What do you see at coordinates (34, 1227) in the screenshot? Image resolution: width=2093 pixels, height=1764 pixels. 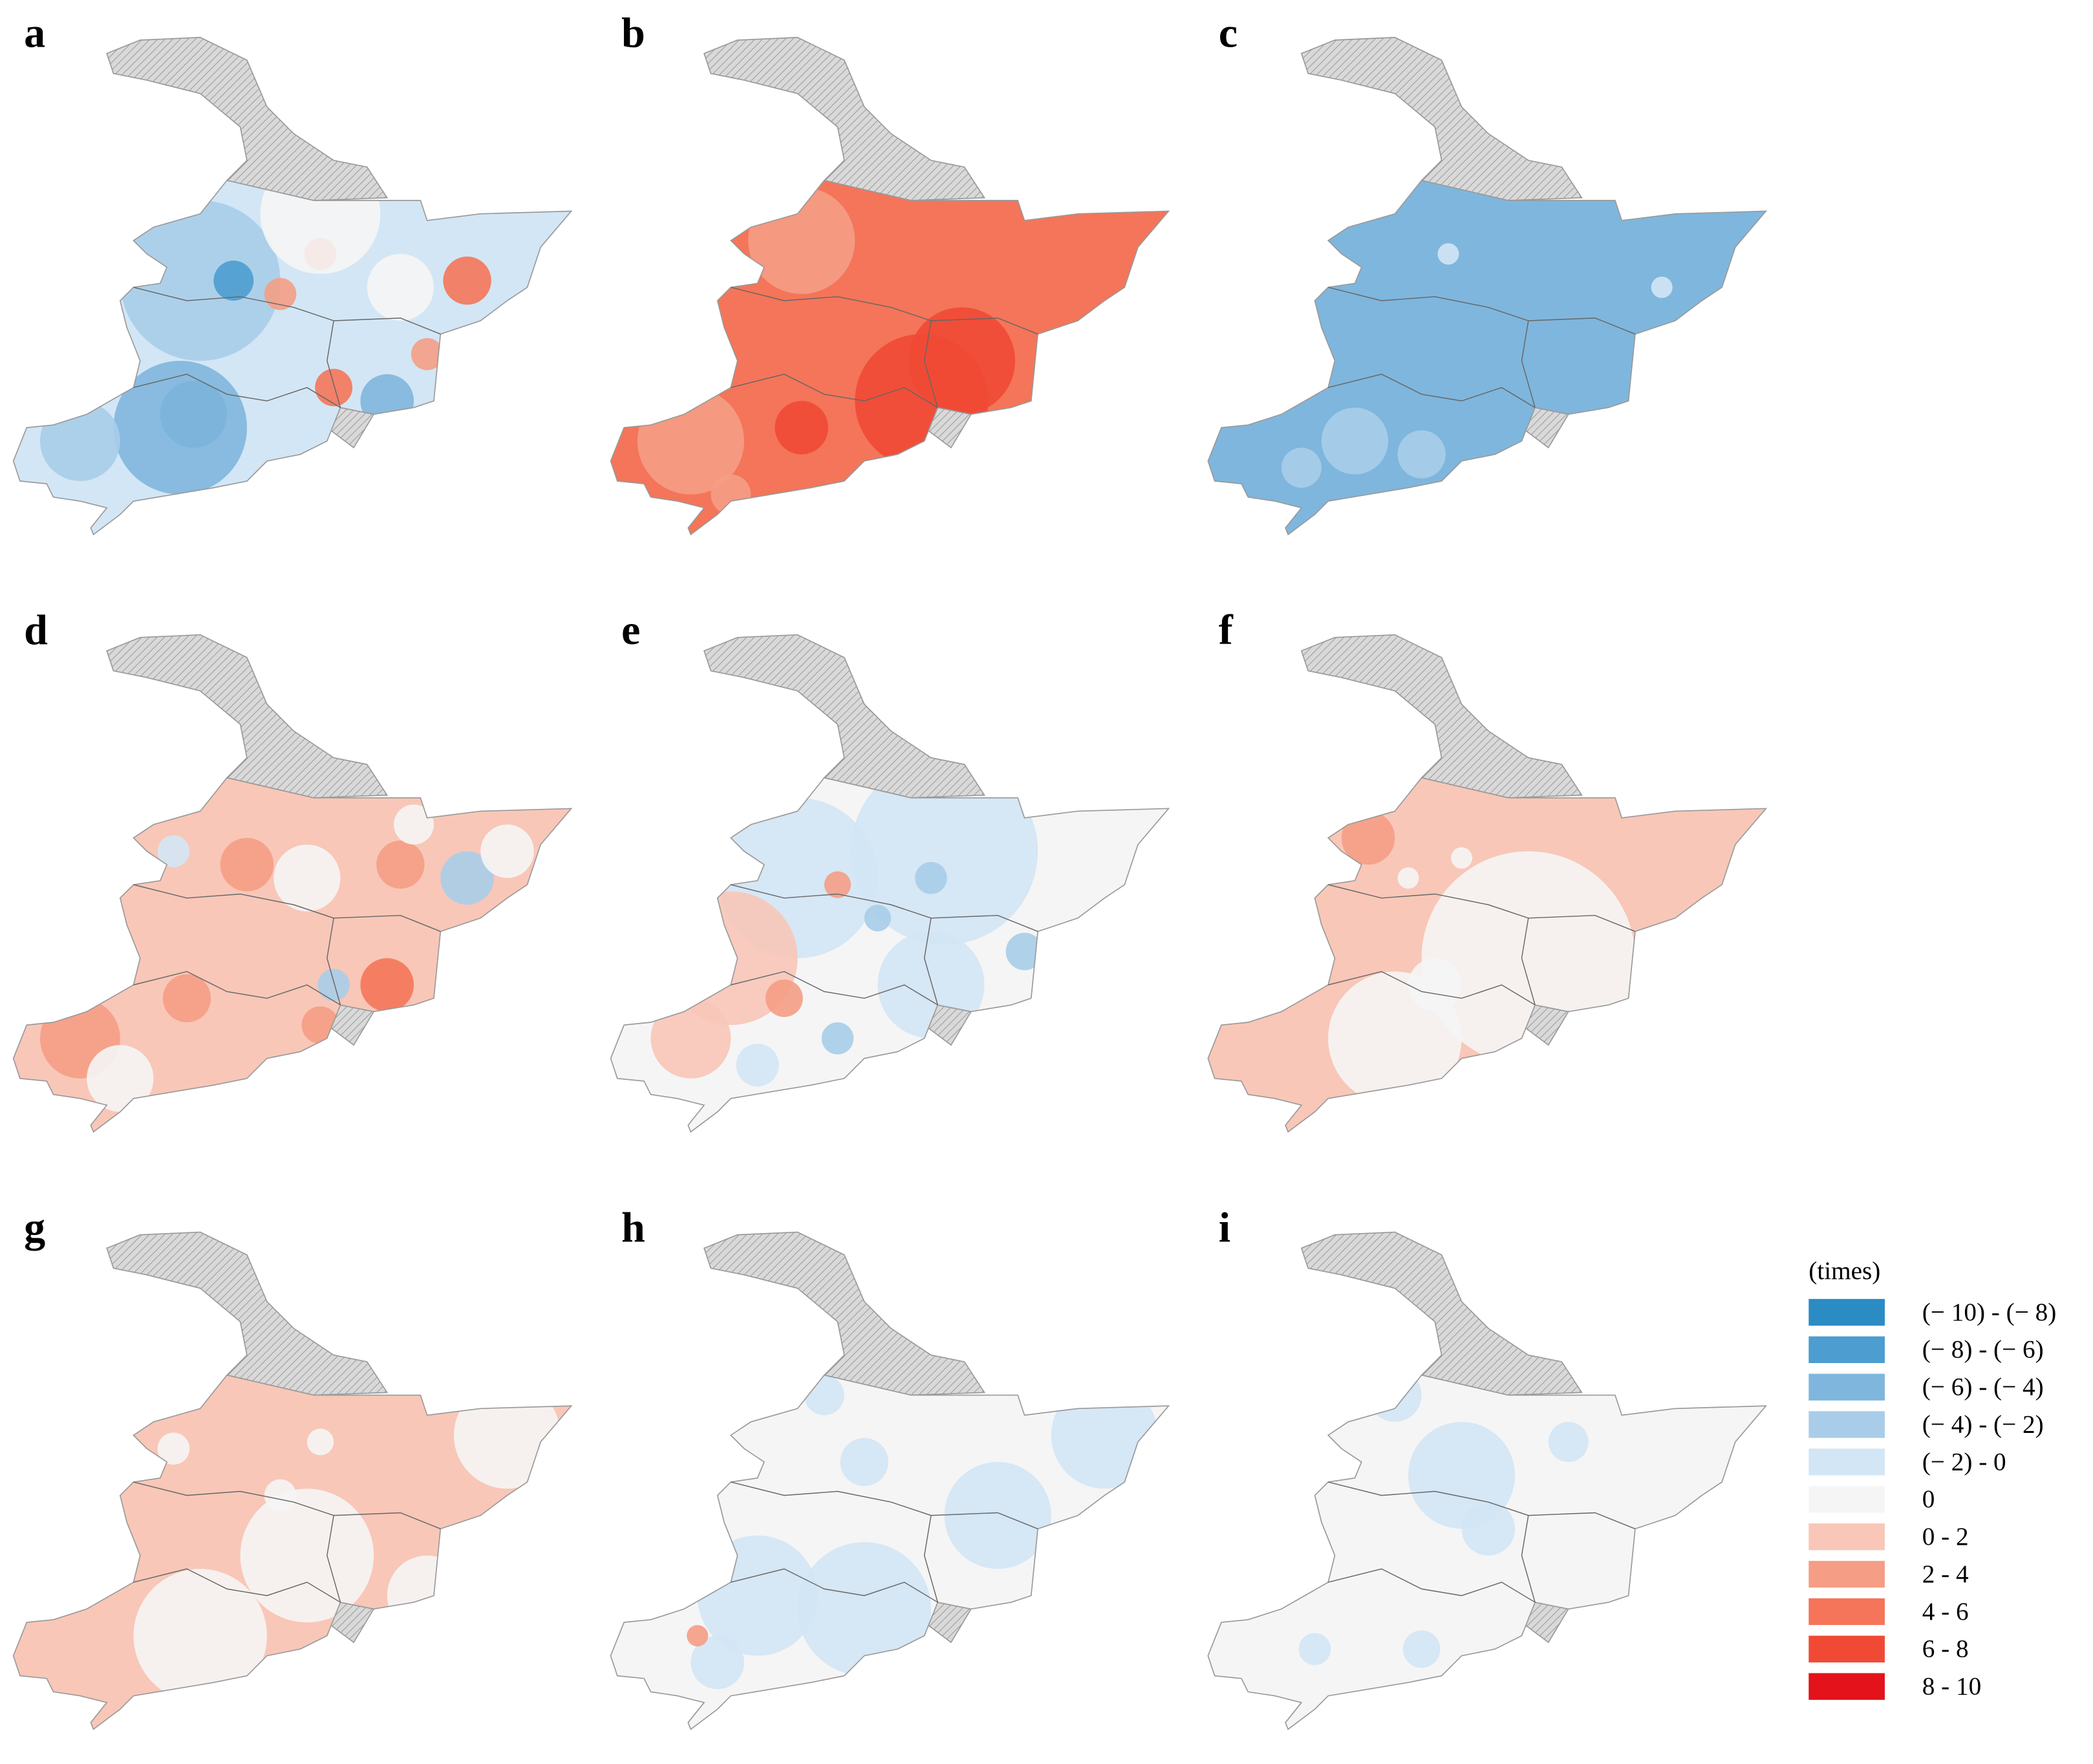 I see `panel-label: g` at bounding box center [34, 1227].